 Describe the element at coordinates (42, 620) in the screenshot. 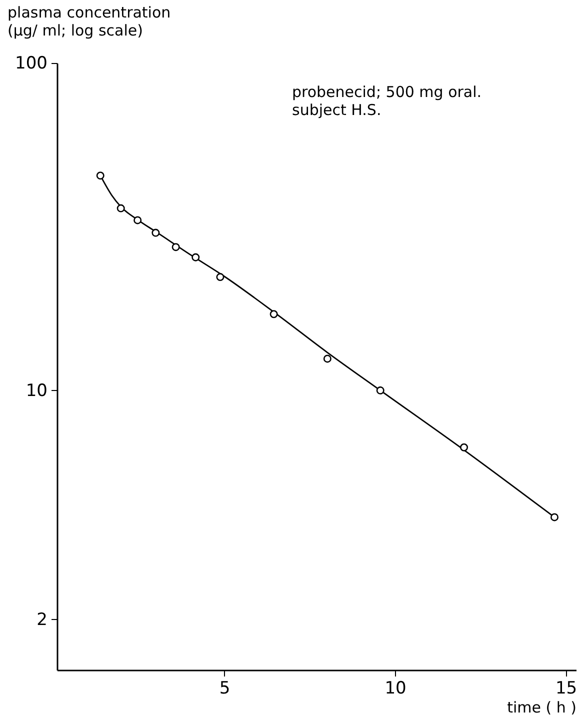

I see `y-tick-label: 2` at that location.